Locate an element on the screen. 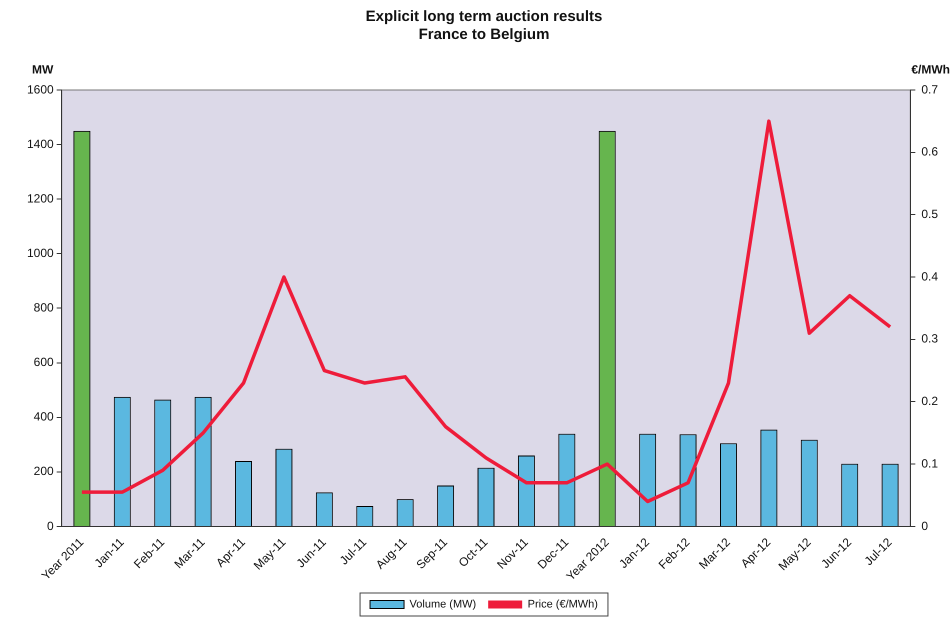 The width and height of the screenshot is (952, 628). y2-tick-label: 0.5 is located at coordinates (929, 214).